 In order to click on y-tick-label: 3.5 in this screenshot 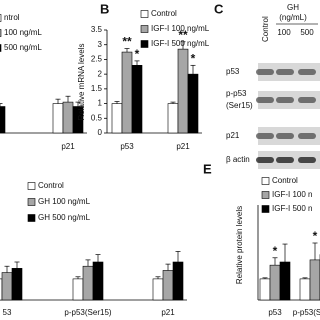, I will do `click(97, 29)`.